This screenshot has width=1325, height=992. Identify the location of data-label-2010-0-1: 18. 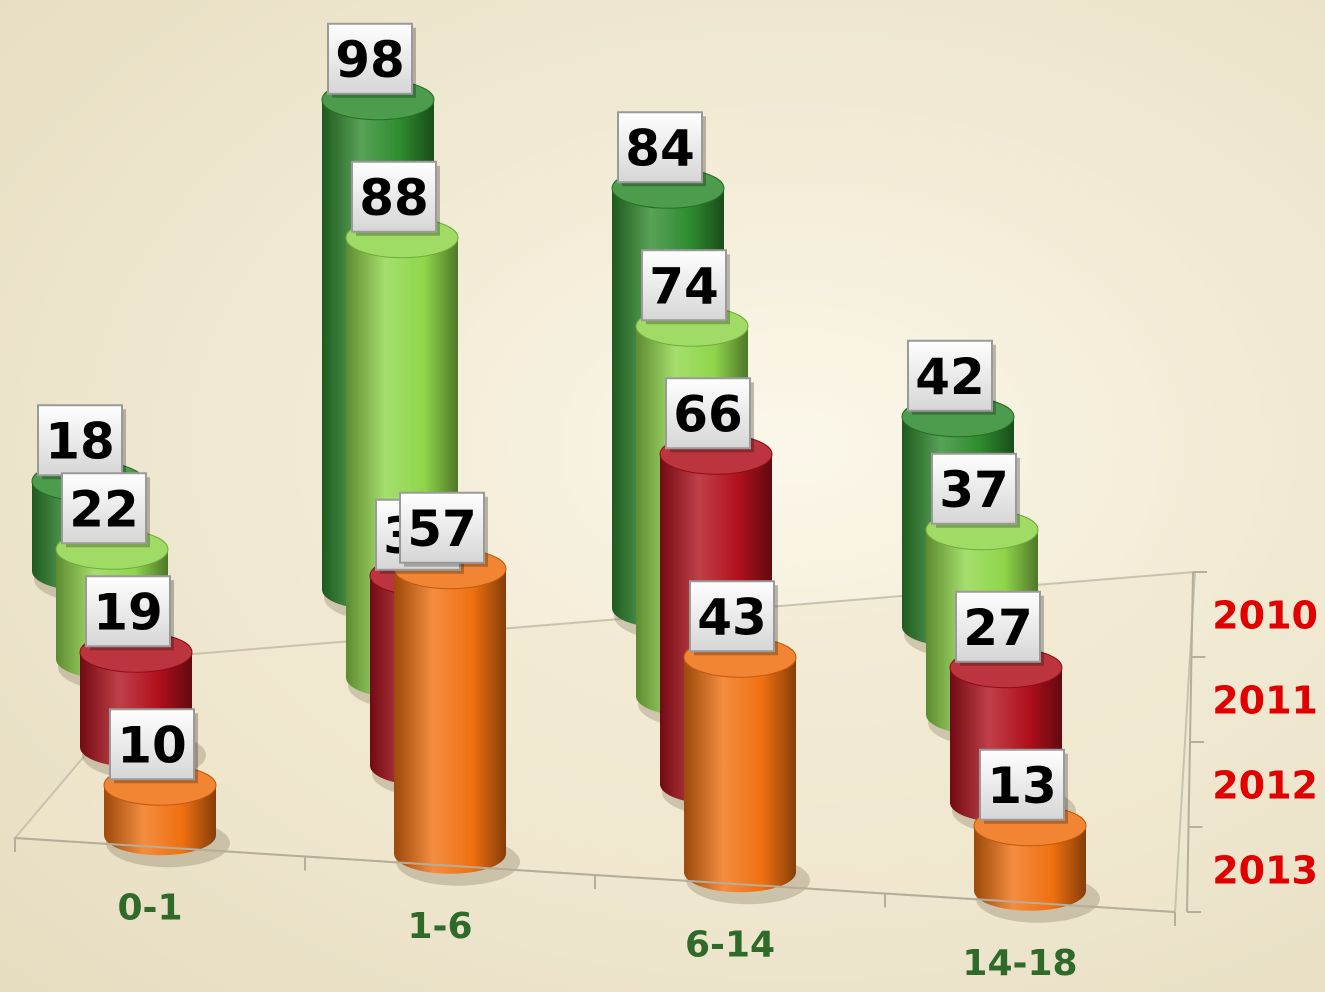
(81, 442).